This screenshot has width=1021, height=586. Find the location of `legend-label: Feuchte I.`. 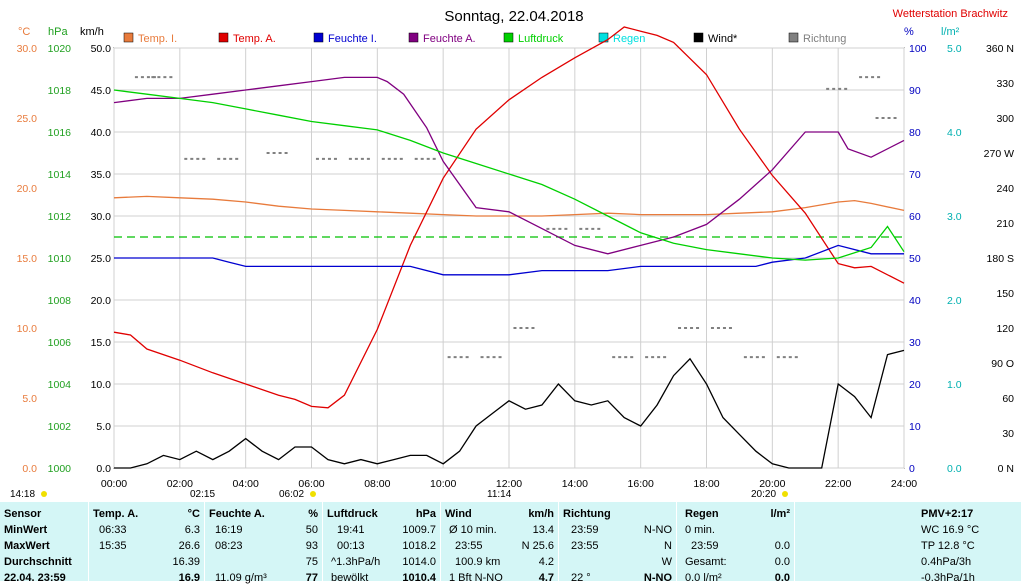

legend-label: Feuchte I. is located at coordinates (352, 39).